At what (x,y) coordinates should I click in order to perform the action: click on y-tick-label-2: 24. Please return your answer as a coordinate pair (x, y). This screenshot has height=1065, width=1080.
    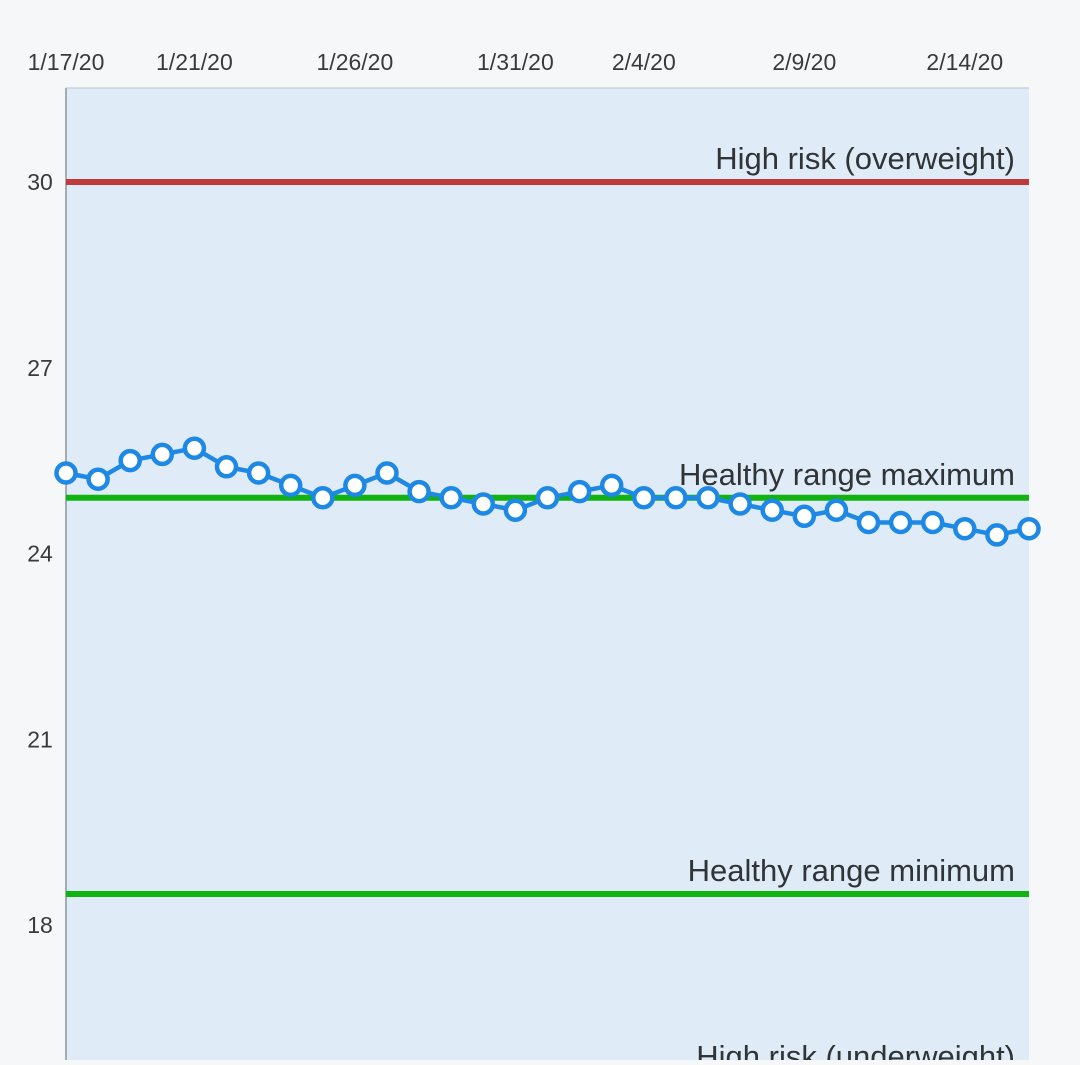
    Looking at the image, I should click on (40, 554).